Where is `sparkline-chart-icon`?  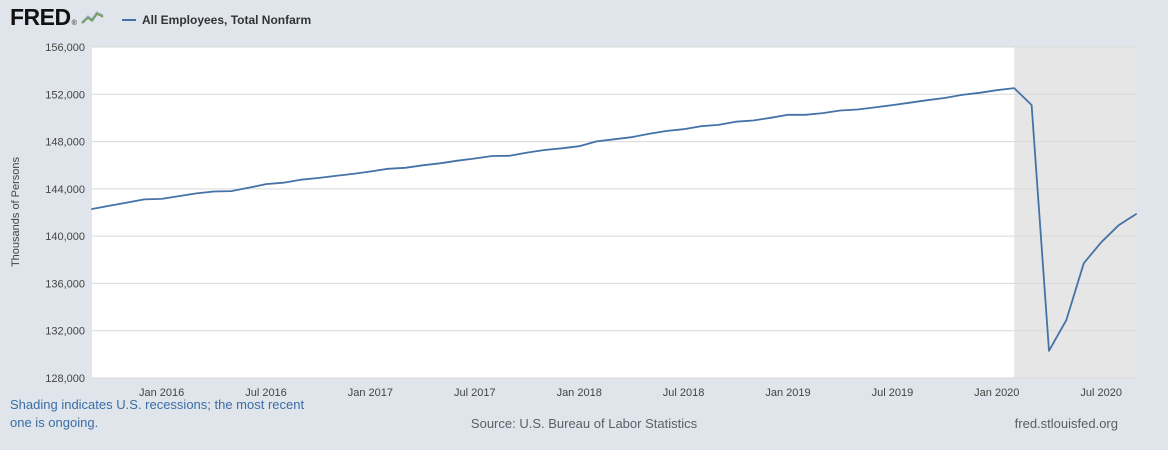 sparkline-chart-icon is located at coordinates (92, 17).